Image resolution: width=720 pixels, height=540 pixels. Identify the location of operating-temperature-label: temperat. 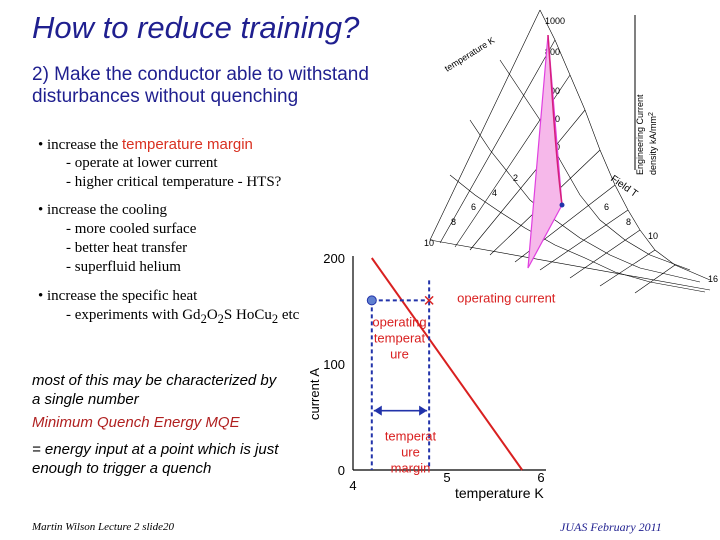
(400, 337).